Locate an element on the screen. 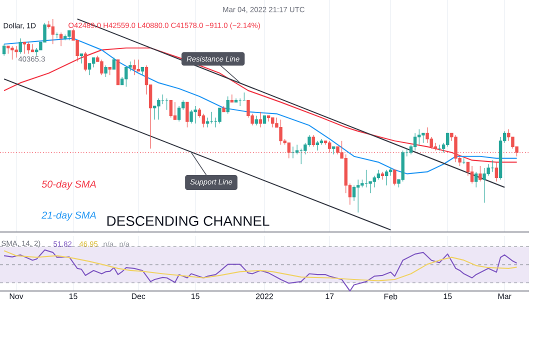  text: DESCENDING CHANNEL is located at coordinates (188, 221).